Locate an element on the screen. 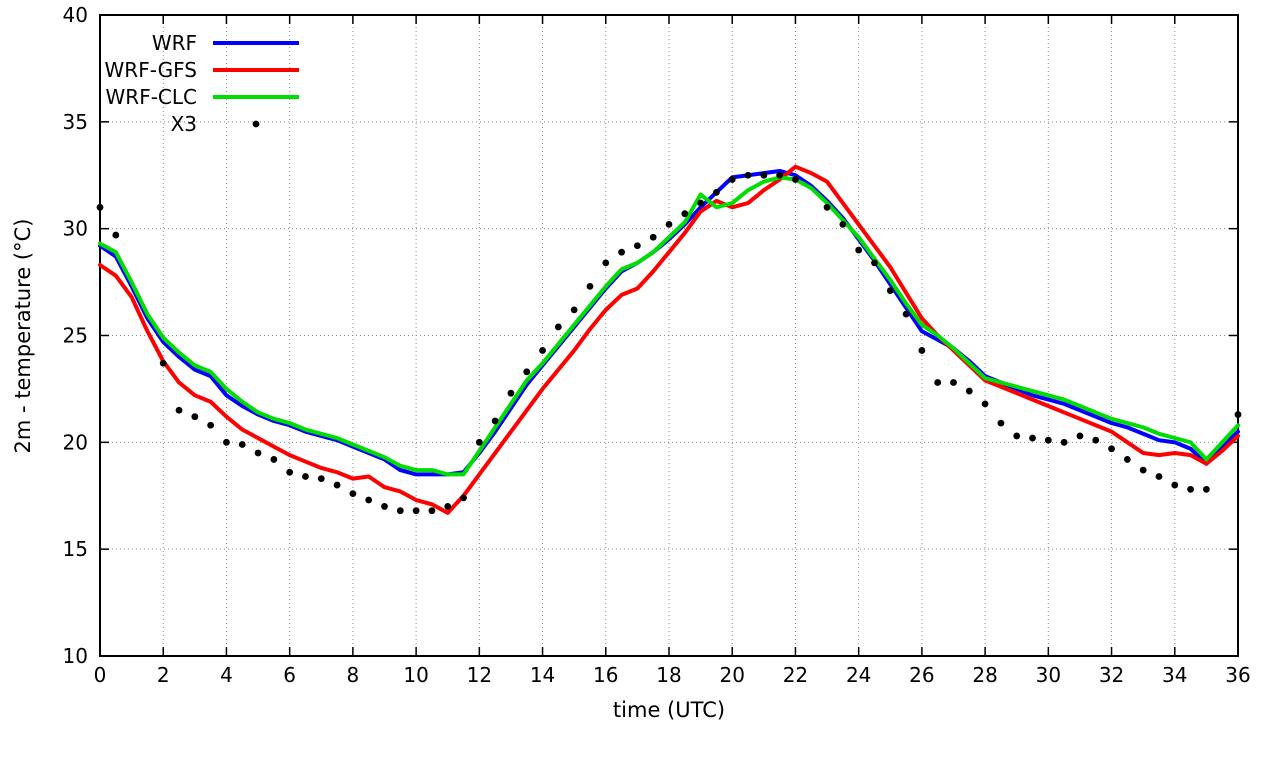 The width and height of the screenshot is (1280, 760). x-tick-label: 10 is located at coordinates (415, 675).